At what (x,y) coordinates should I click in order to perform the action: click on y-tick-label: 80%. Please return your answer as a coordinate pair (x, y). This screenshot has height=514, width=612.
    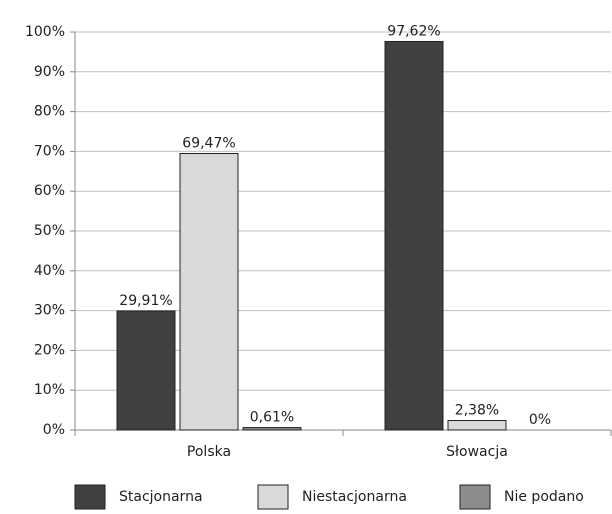
    Looking at the image, I should click on (49, 112).